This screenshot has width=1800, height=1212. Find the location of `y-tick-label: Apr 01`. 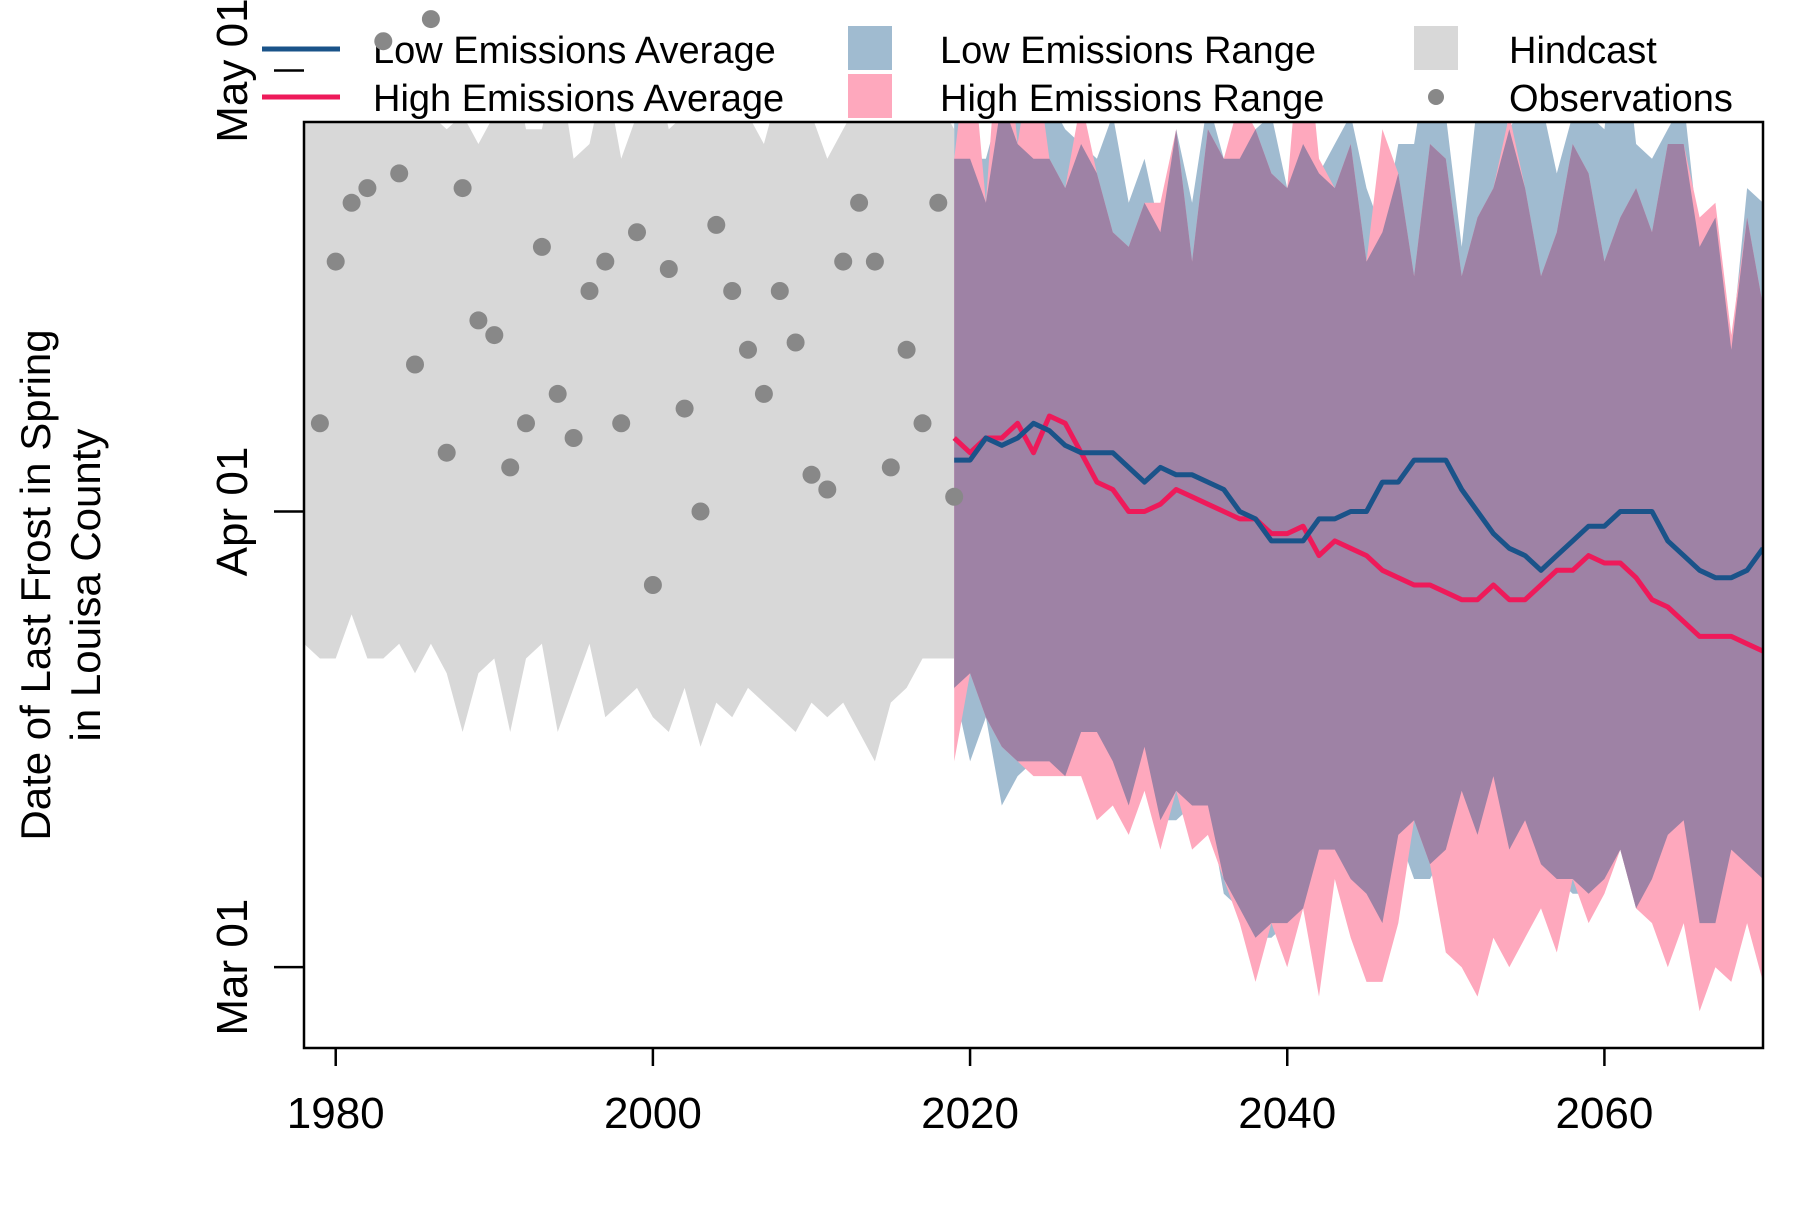

y-tick-label: Apr 01 is located at coordinates (232, 512).